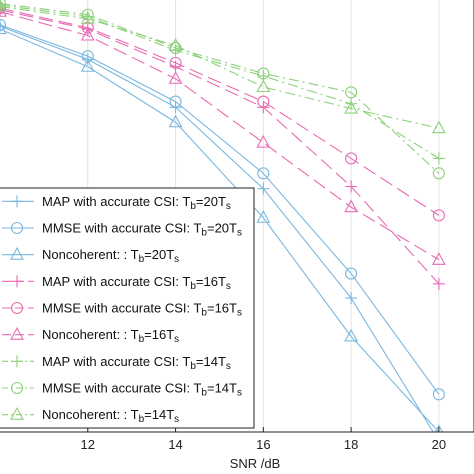 The height and width of the screenshot is (474, 474). I want to click on legend-label: MAP with accurate CSI: Tb=14Ts, so click(136, 363).